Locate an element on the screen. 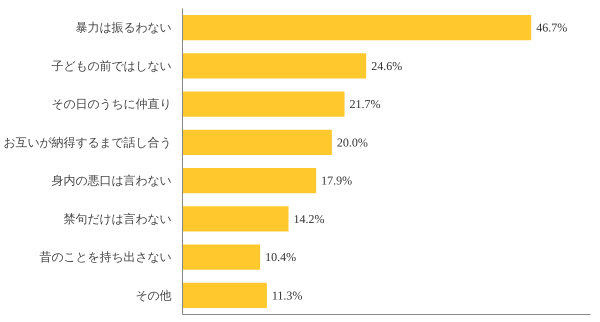 The image size is (600, 322). data-label: 24.6% is located at coordinates (386, 65).